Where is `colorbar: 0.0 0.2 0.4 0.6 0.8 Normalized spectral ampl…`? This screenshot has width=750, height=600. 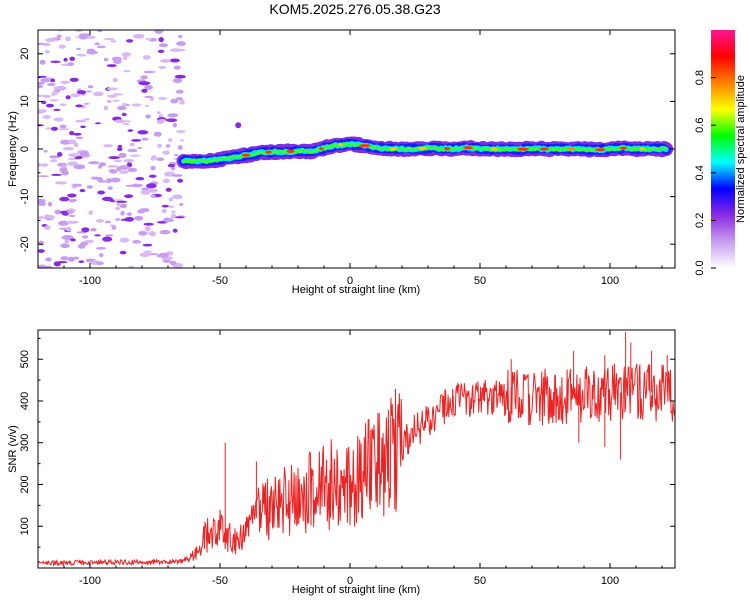
colorbar: 0.0 0.2 0.4 0.6 0.8 Normalized spectral ampl… is located at coordinates (720, 153).